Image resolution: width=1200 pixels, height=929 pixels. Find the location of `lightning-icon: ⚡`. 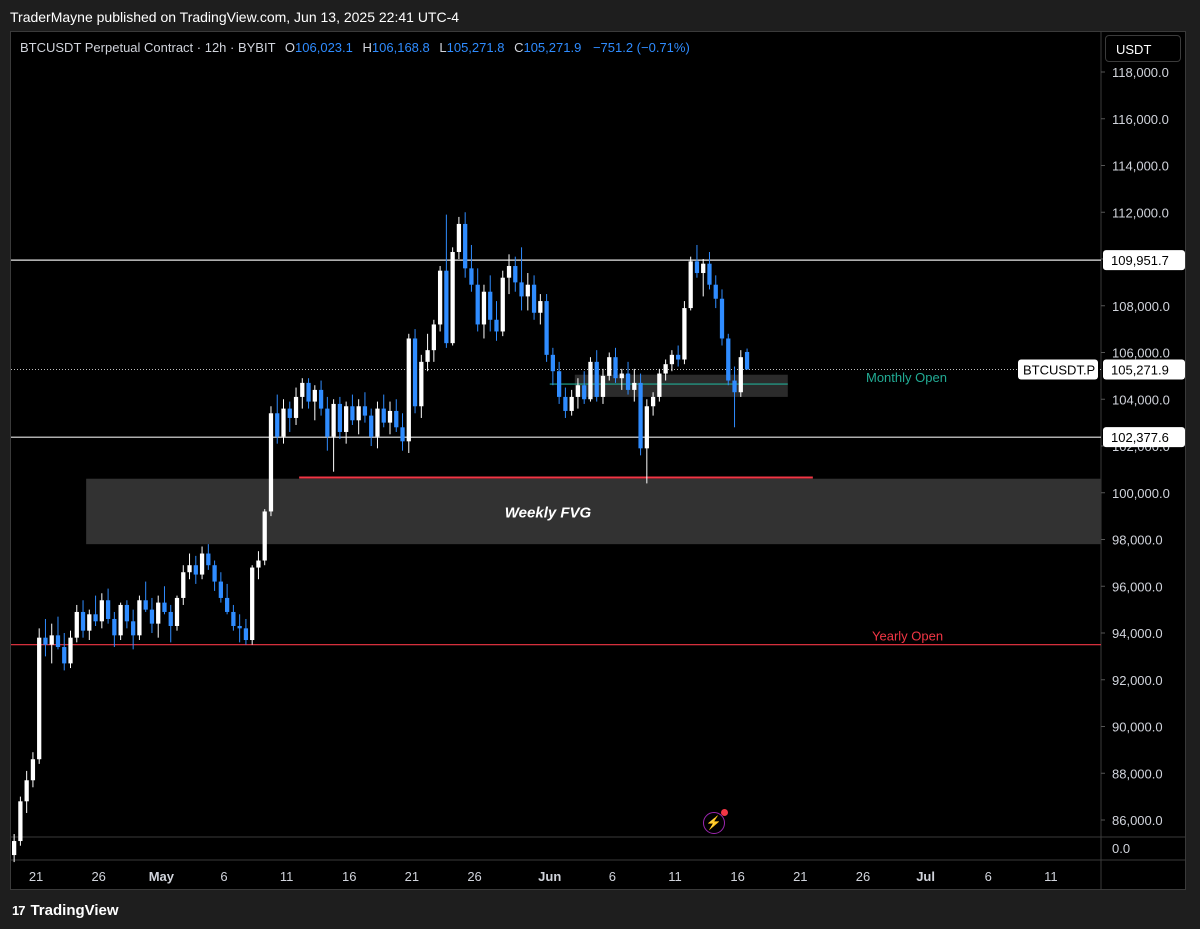

lightning-icon: ⚡ is located at coordinates (715, 821).